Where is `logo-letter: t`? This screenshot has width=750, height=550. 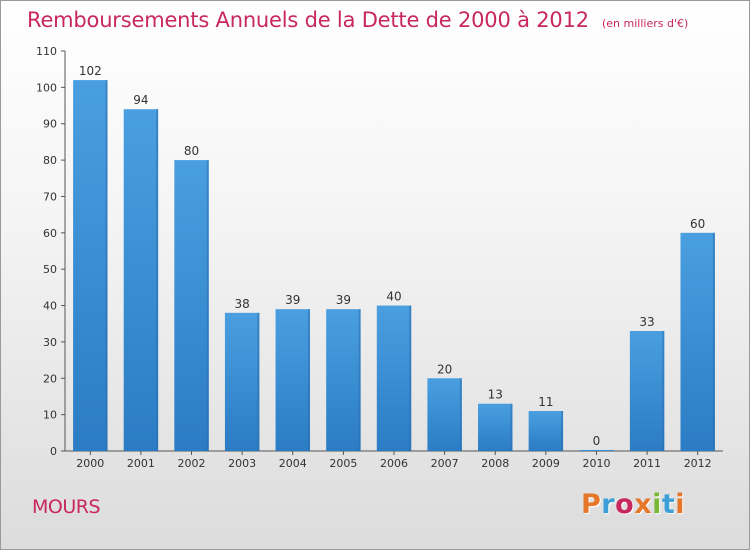
logo-letter: t is located at coordinates (668, 504).